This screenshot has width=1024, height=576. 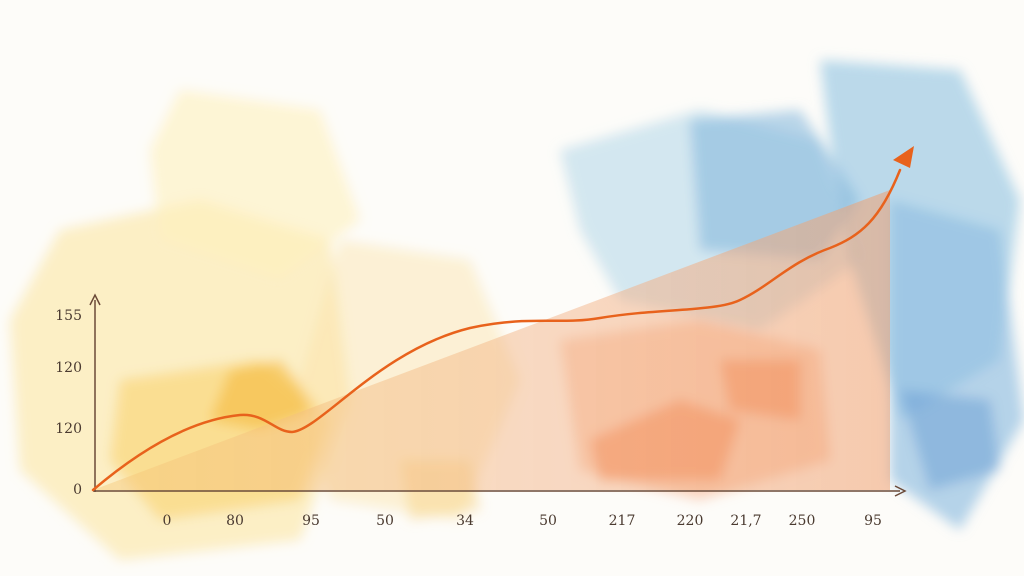 What do you see at coordinates (903, 157) in the screenshot?
I see `trend-arrowhead` at bounding box center [903, 157].